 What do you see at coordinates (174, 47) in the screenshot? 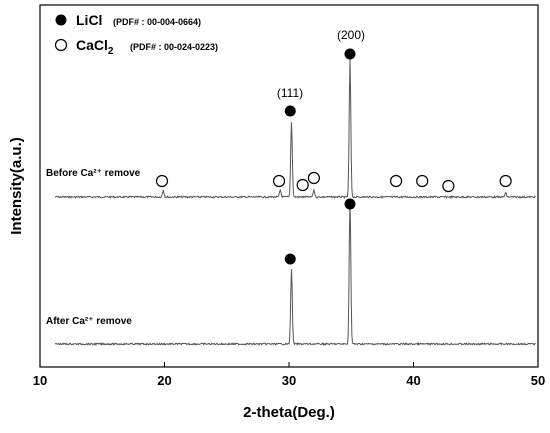
I see `legend-cacl2-pdf: (PDF# : 00-024-0223)` at bounding box center [174, 47].